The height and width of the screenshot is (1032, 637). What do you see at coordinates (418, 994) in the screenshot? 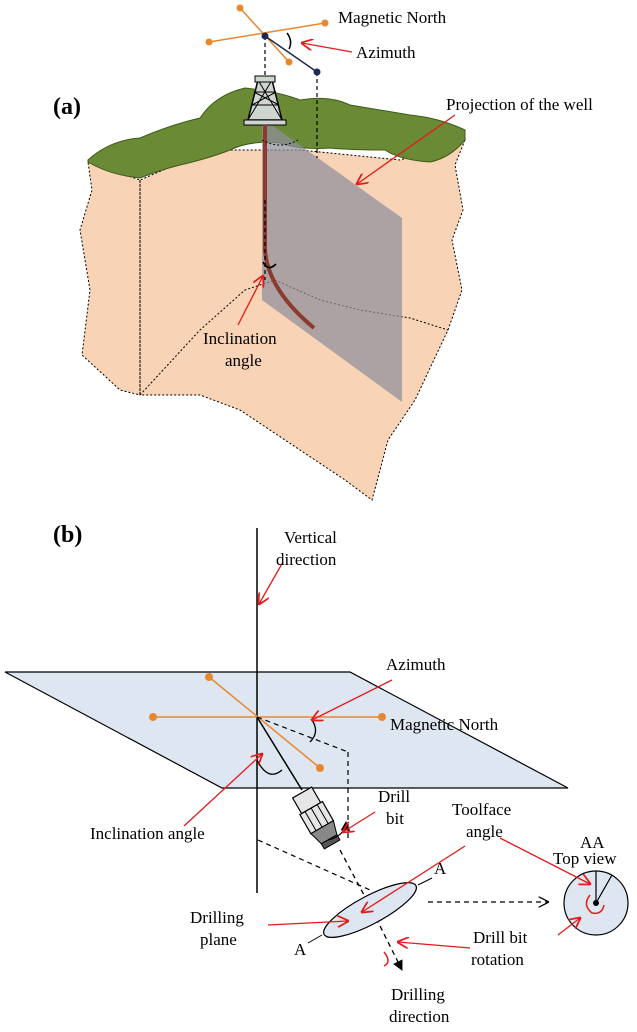
I see `drilling-direction-label-1: Drilling` at bounding box center [418, 994].